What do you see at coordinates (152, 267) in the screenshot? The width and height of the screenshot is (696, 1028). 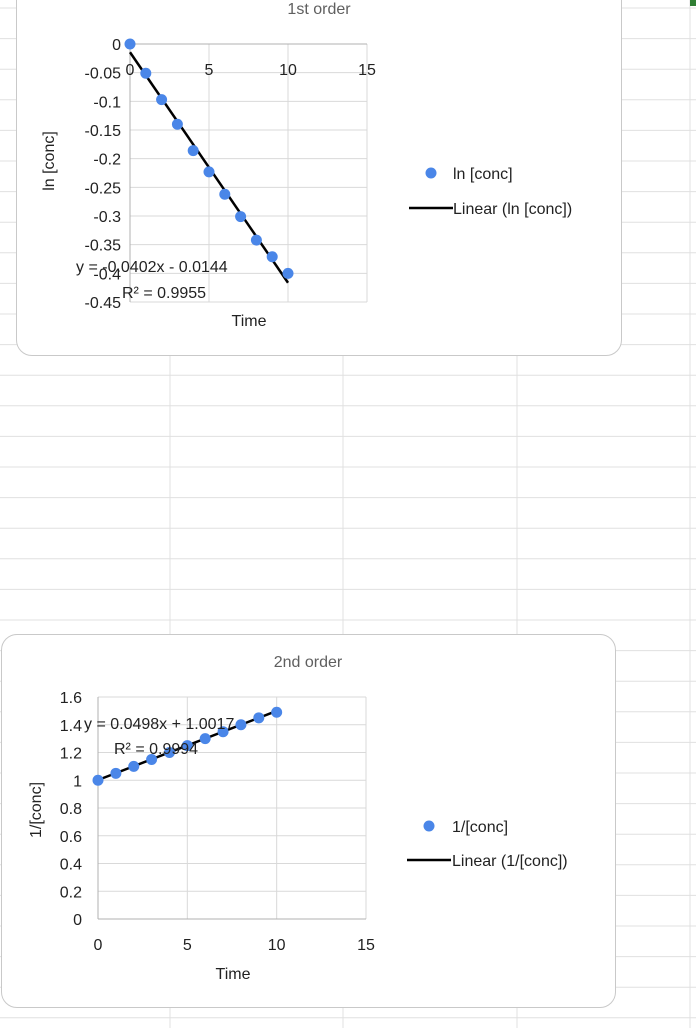 I see `trendline-equation: y = -0.0402x - 0.0144` at bounding box center [152, 267].